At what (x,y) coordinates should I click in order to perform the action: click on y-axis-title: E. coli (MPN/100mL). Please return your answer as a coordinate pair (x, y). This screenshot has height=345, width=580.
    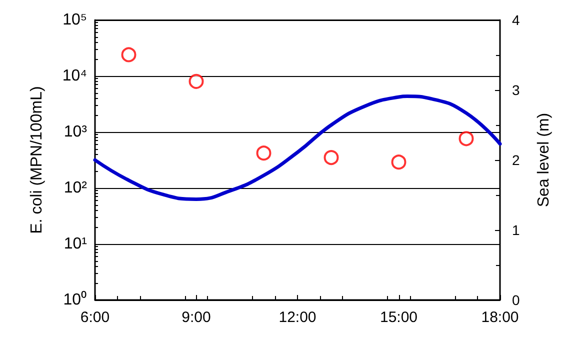
    Looking at the image, I should click on (37, 160).